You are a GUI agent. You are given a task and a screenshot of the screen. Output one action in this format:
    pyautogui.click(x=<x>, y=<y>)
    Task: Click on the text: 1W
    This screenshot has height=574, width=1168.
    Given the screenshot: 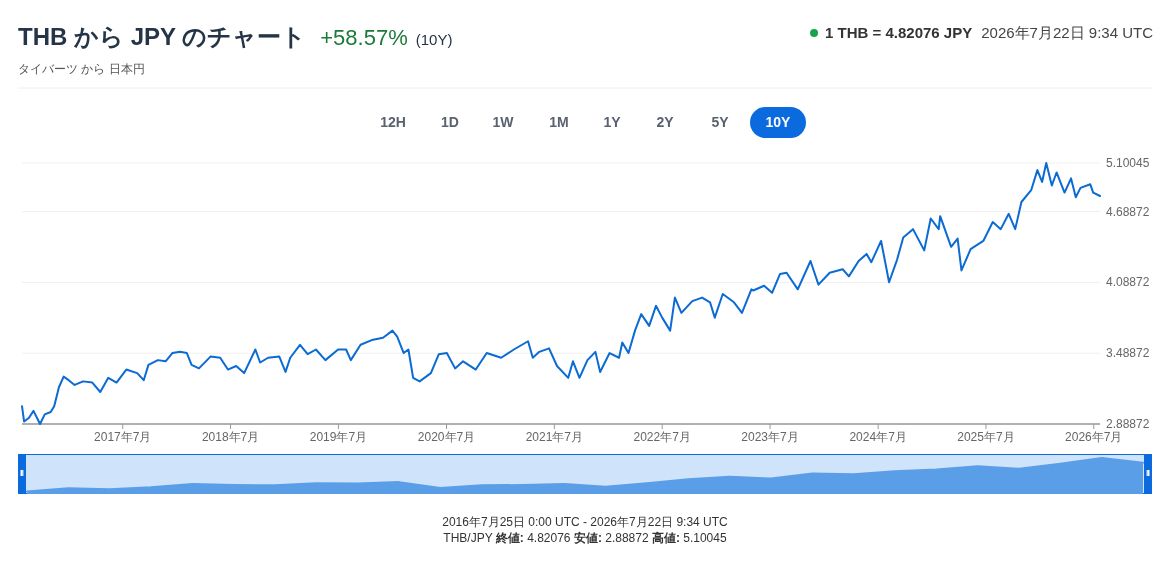 What is the action you would take?
    pyautogui.click(x=503, y=122)
    